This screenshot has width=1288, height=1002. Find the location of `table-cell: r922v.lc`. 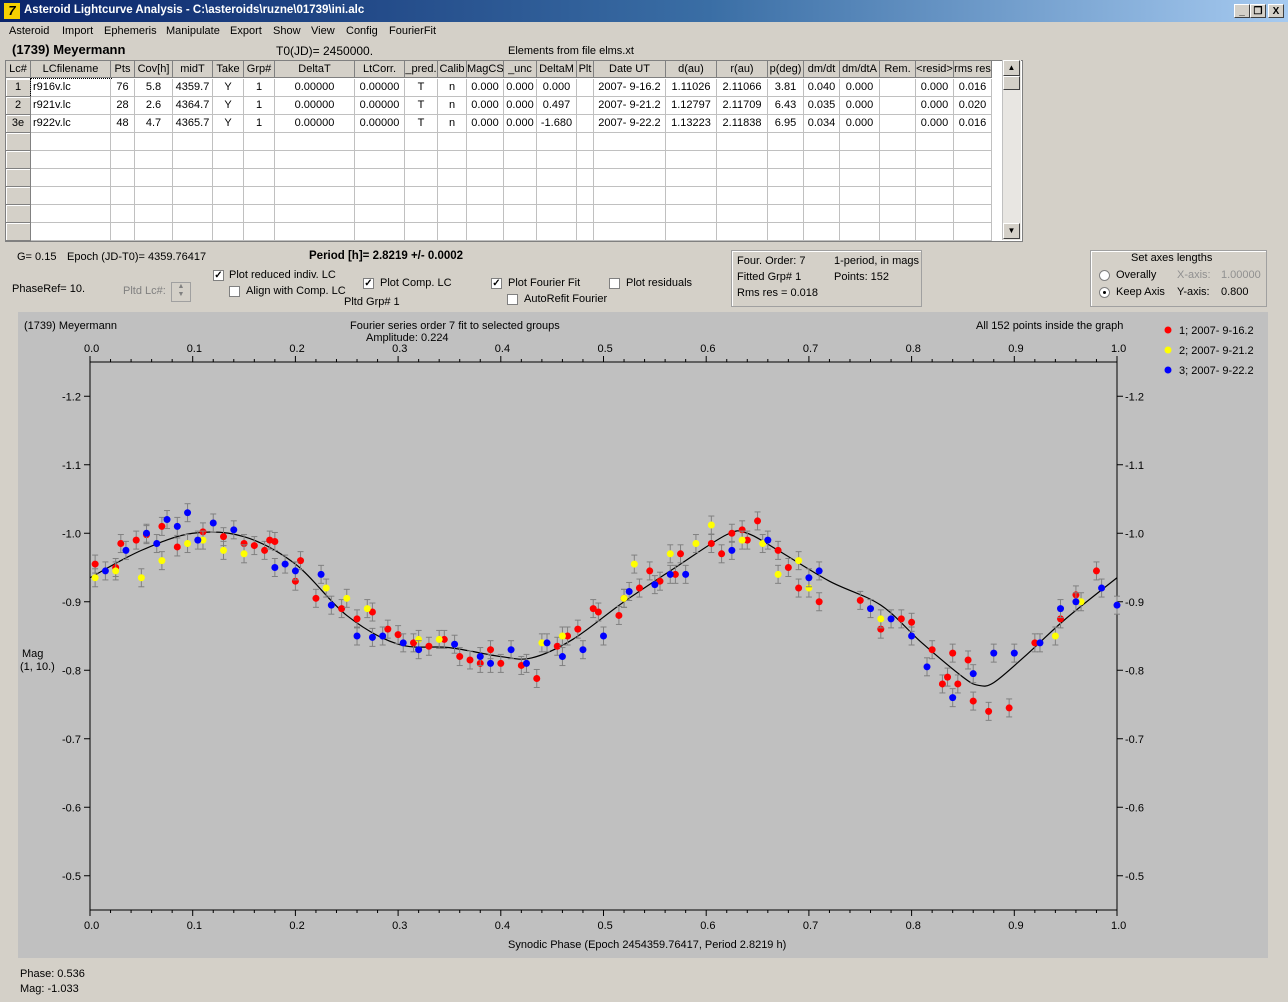

table-cell: r922v.lc is located at coordinates (71, 124).